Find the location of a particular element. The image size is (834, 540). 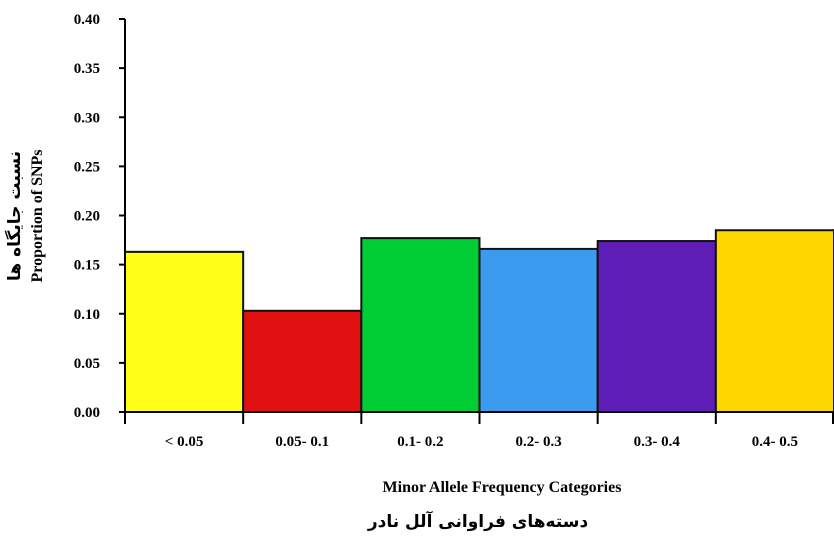

x-tick-label-4: 0.3- 0.4 is located at coordinates (657, 442).